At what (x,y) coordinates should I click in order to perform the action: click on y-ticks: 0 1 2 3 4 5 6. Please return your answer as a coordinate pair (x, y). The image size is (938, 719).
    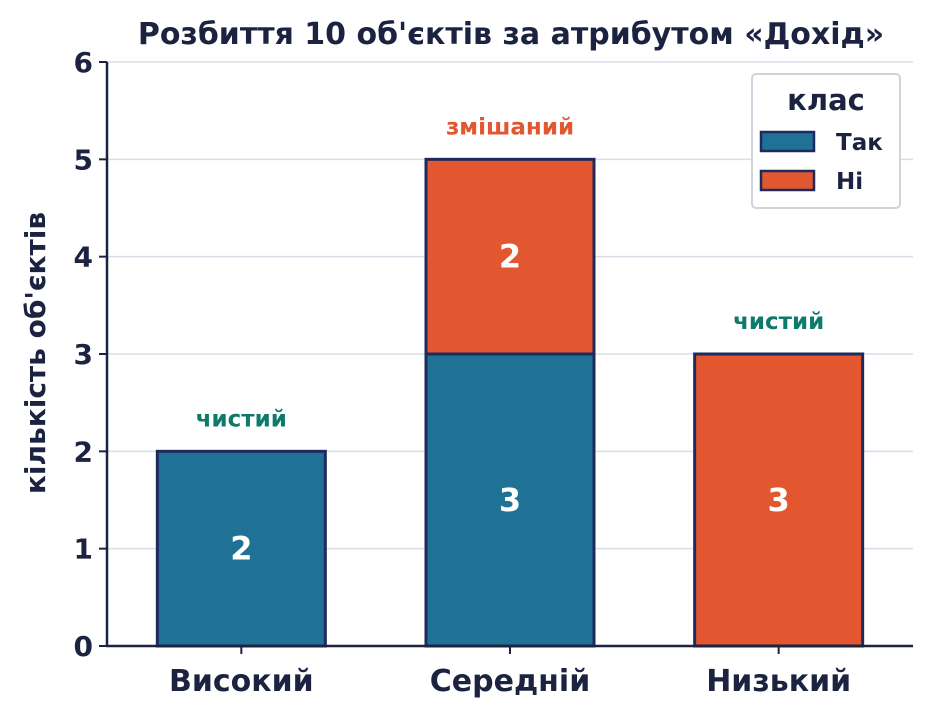
    Looking at the image, I should click on (90, 354).